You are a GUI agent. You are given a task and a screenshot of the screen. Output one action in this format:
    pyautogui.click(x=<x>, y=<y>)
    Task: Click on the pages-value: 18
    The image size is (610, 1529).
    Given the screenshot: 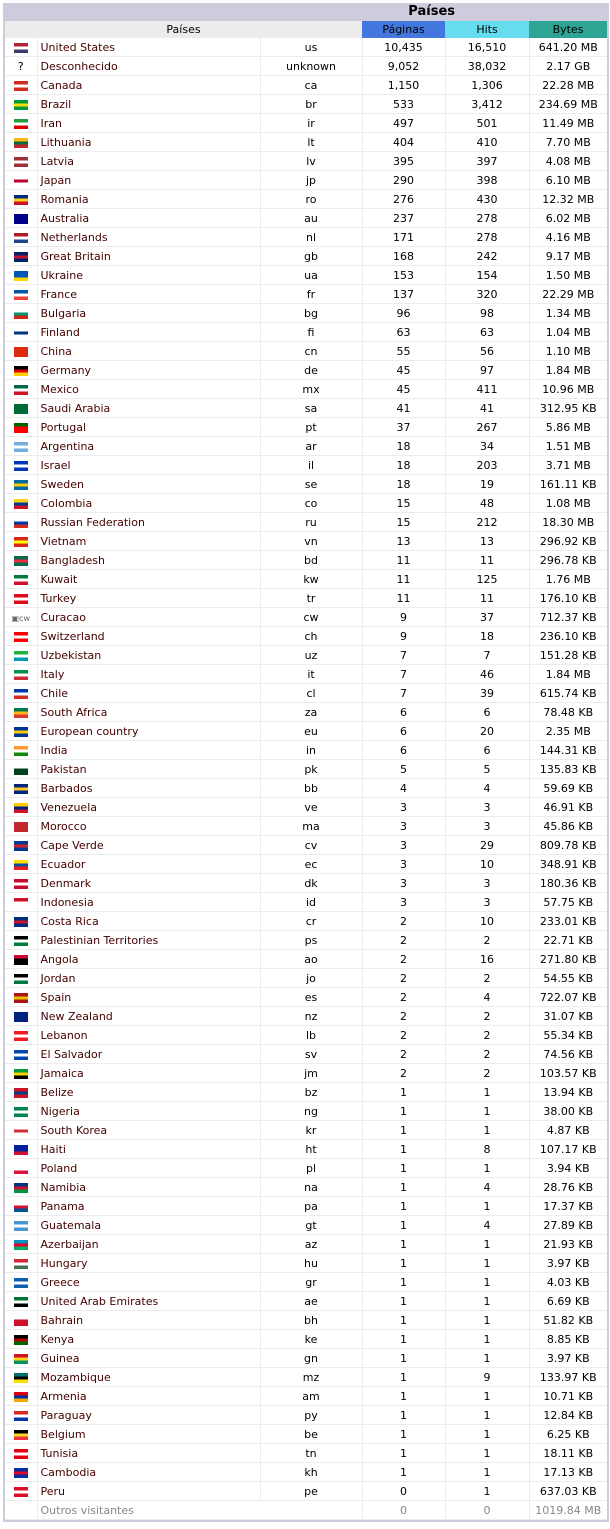 What is the action you would take?
    pyautogui.click(x=404, y=484)
    